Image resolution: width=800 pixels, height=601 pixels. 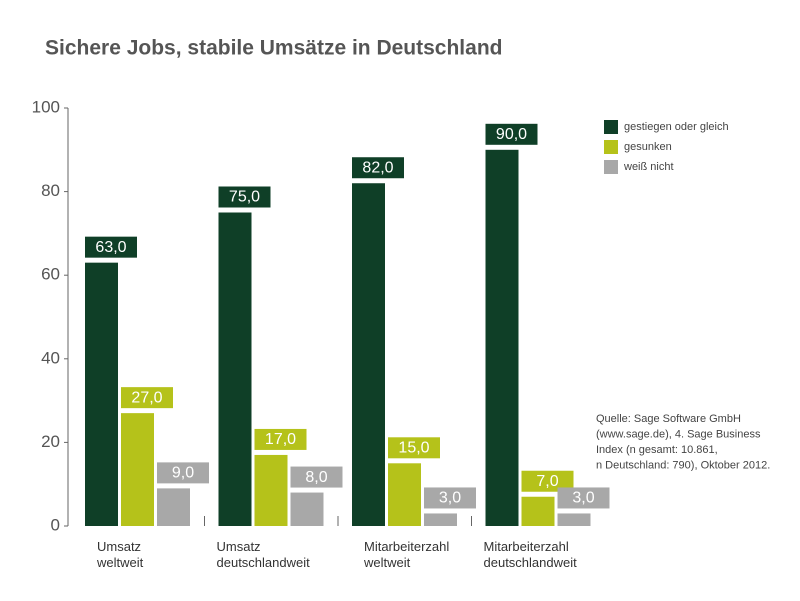 What do you see at coordinates (50, 357) in the screenshot?
I see `y-tick-label: 40` at bounding box center [50, 357].